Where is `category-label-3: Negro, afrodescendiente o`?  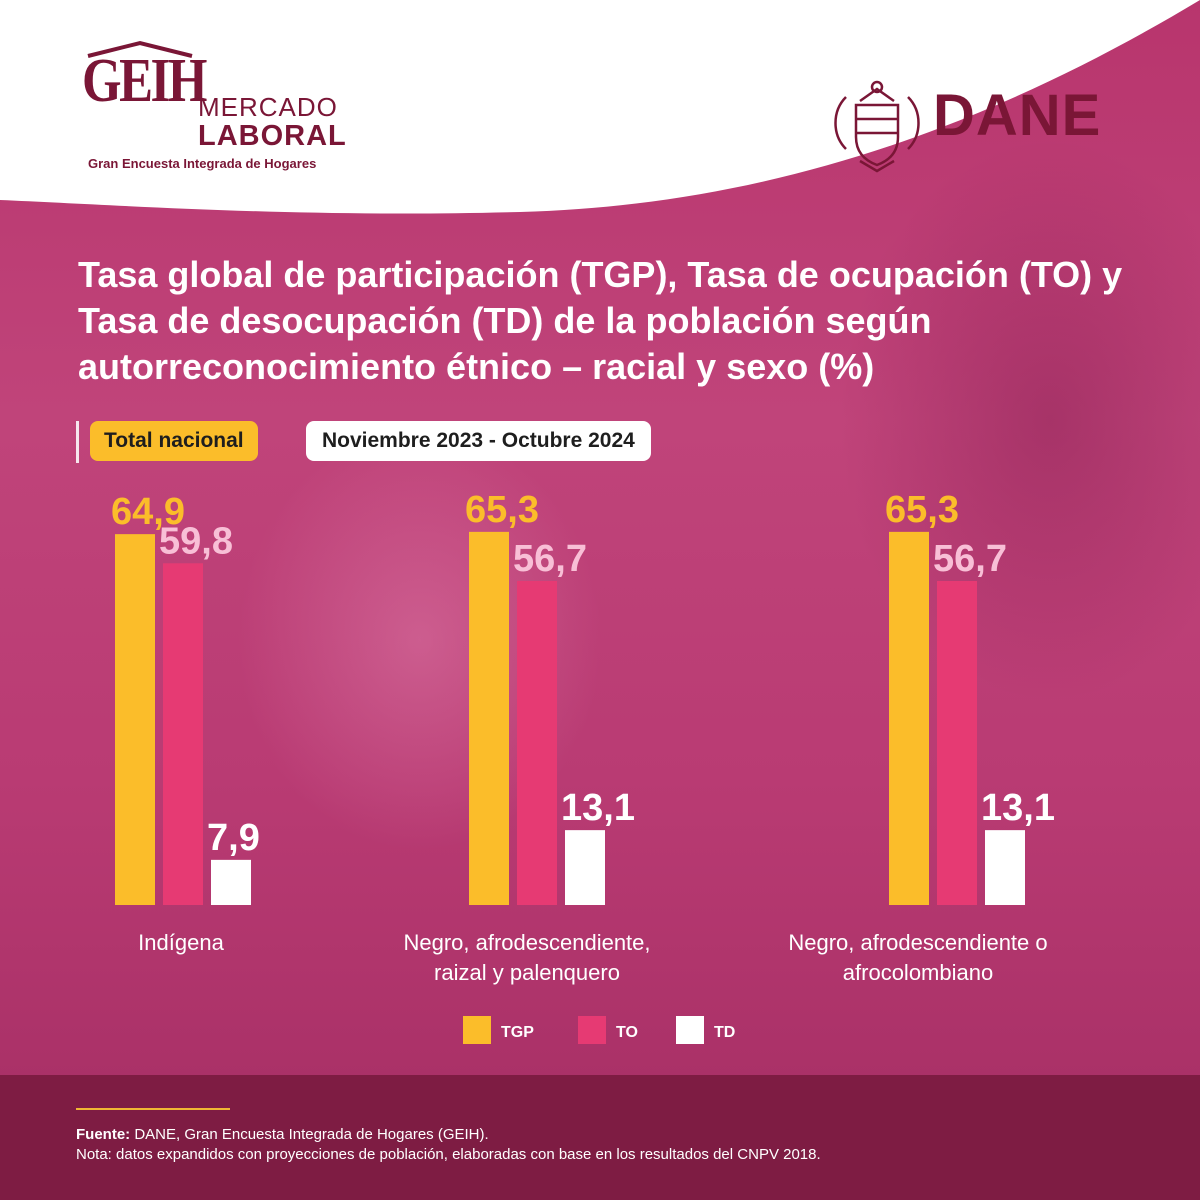 category-label-3: Negro, afrodescendiente o is located at coordinates (917, 942).